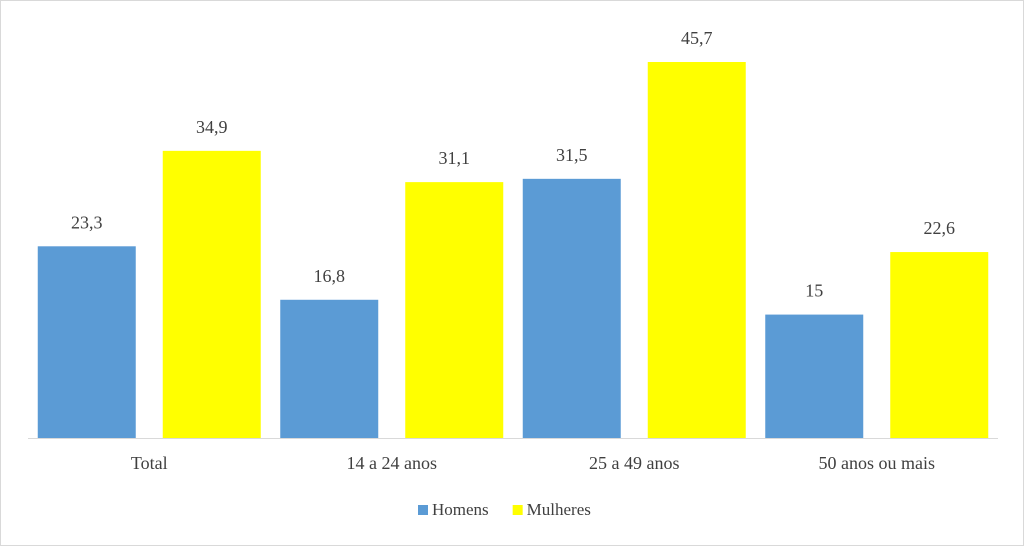  I want to click on data-label: 34,9, so click(212, 127).